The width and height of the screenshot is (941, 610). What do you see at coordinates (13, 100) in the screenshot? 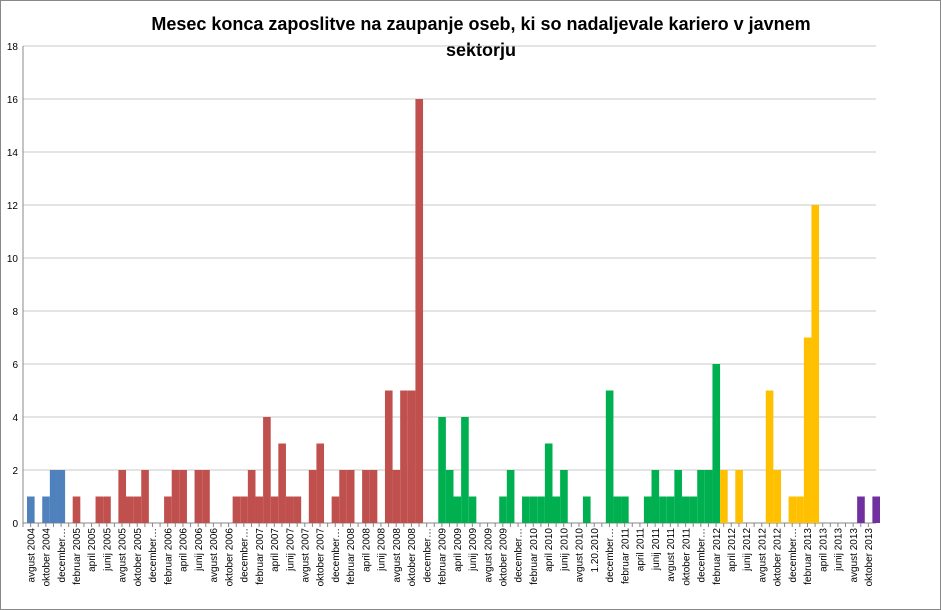
I see `y-tick-label: 16` at bounding box center [13, 100].